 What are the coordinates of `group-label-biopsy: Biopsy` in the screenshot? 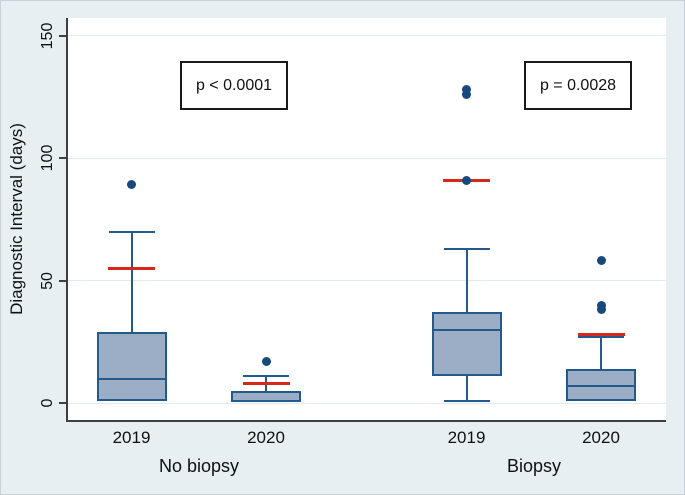 It's located at (534, 466).